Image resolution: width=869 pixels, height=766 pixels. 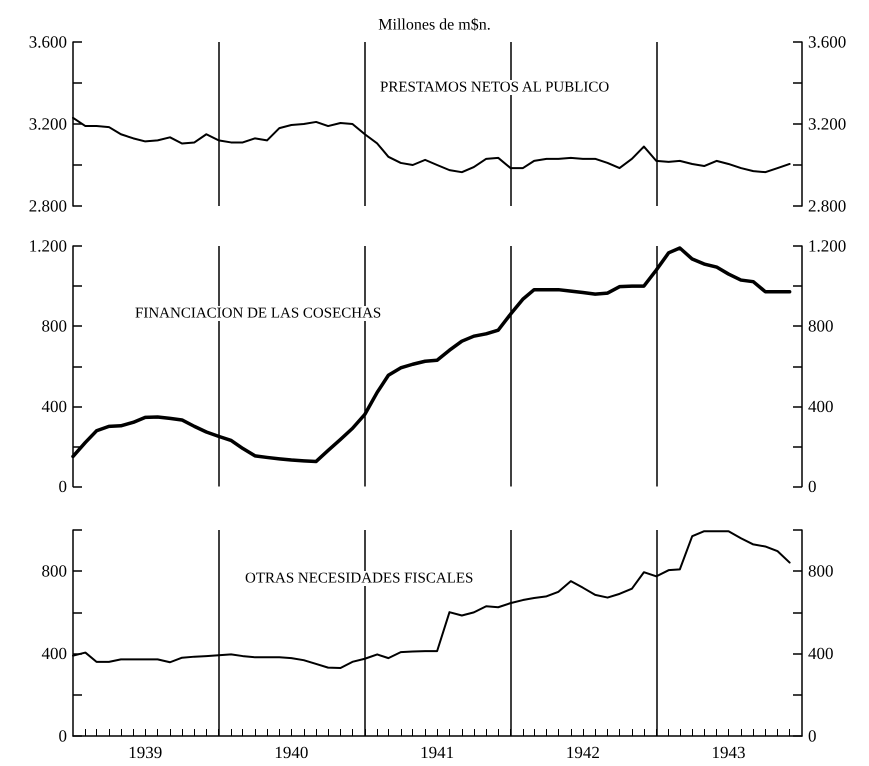 What do you see at coordinates (291, 752) in the screenshot?
I see `x-tick-label: 1940` at bounding box center [291, 752].